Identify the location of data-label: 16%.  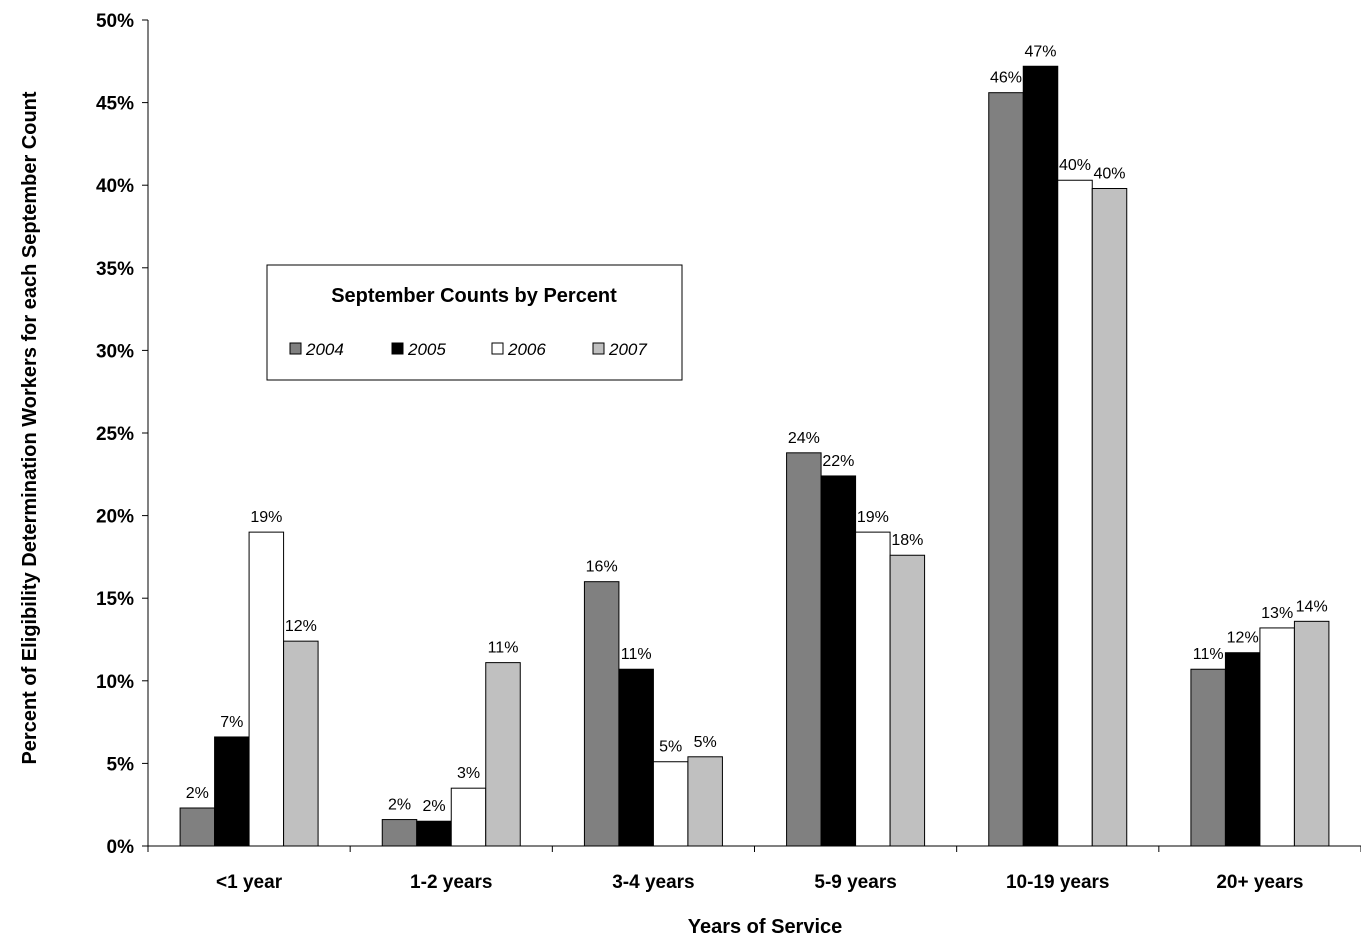
(602, 567).